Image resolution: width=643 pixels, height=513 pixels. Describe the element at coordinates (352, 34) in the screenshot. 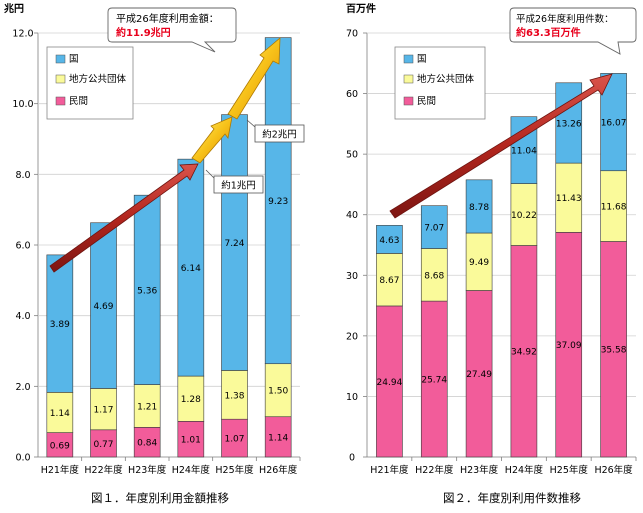

I see `y-tick-label: 70` at that location.